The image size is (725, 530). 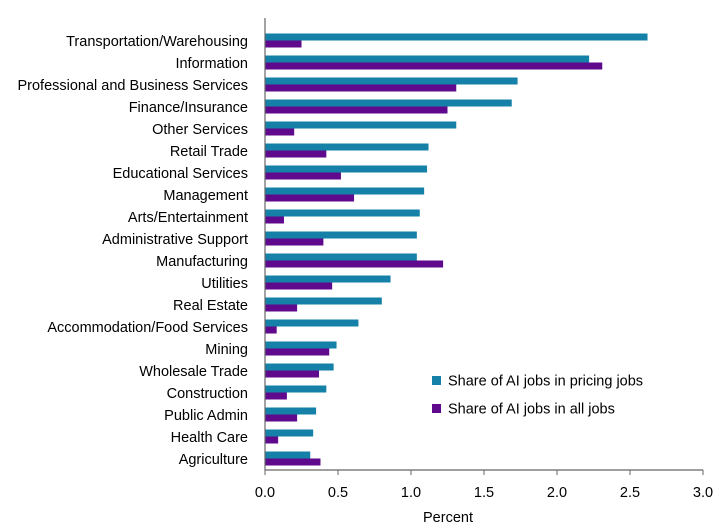 I want to click on category-label: Health Care, so click(x=209, y=438).